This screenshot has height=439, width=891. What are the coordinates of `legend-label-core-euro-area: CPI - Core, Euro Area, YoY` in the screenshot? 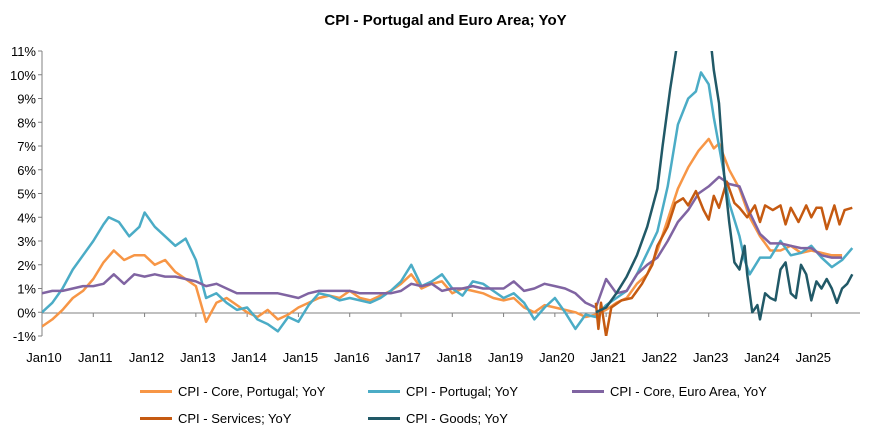 It's located at (688, 391).